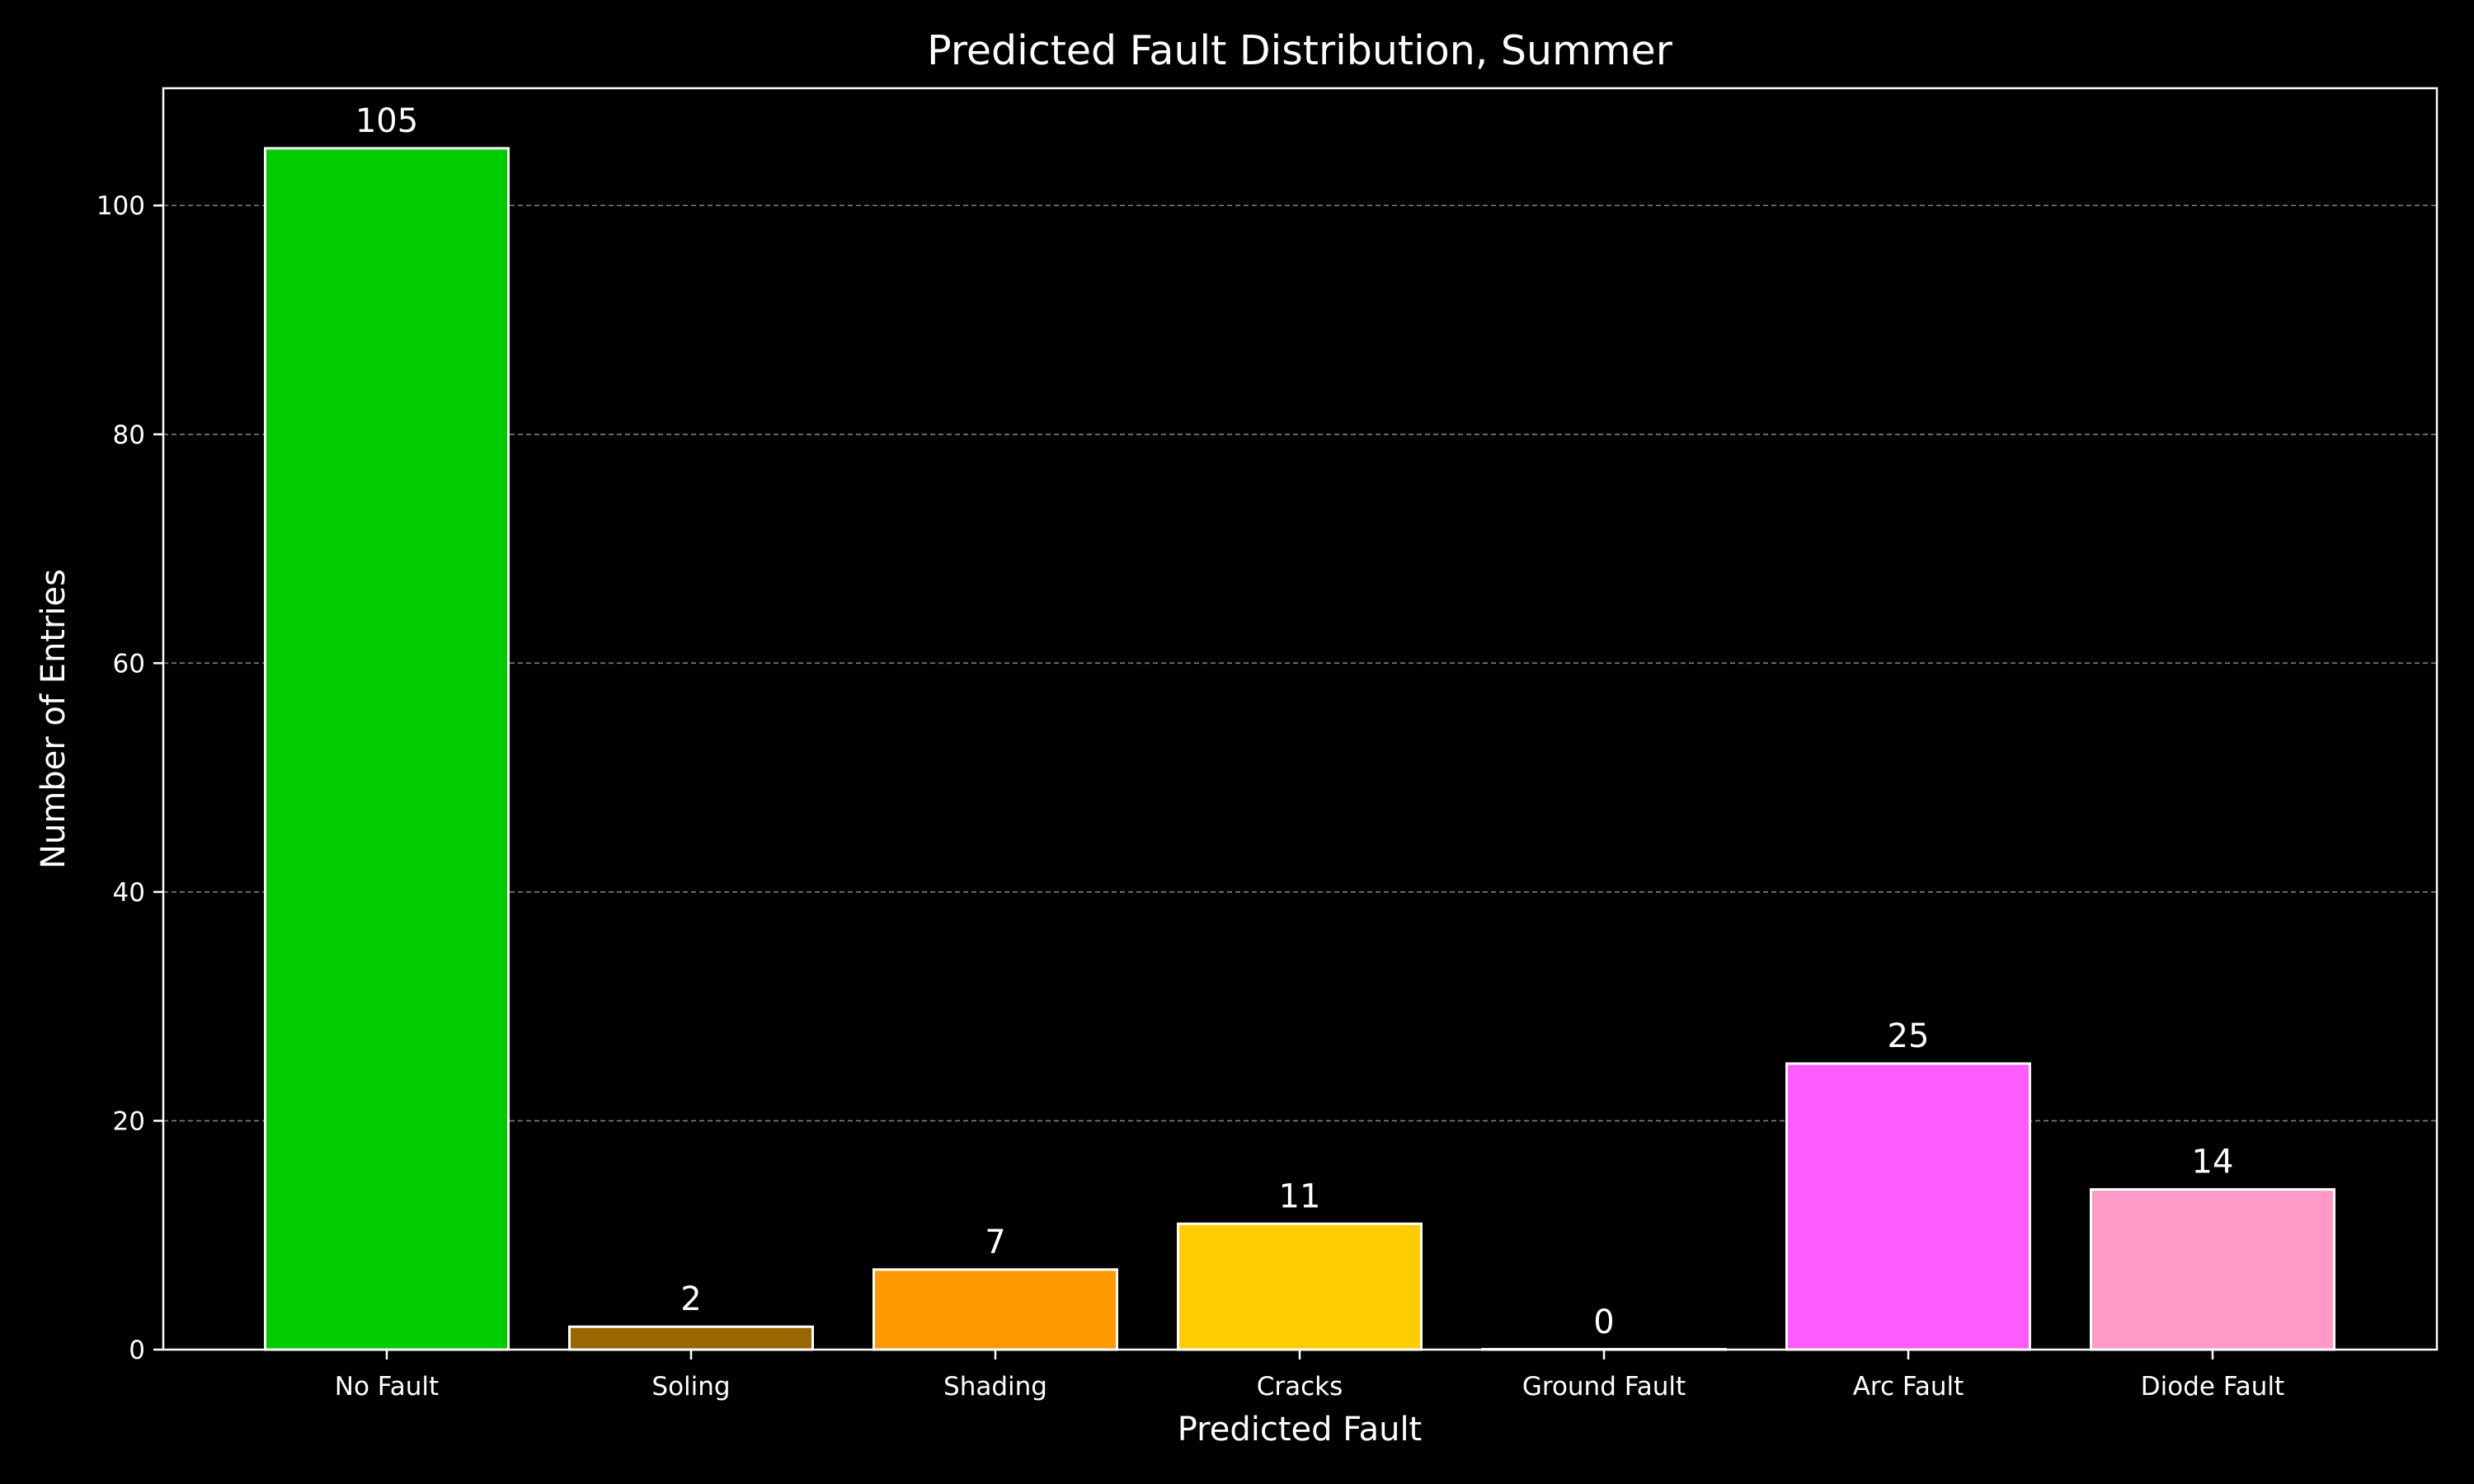 The width and height of the screenshot is (2474, 1484). Describe the element at coordinates (1603, 1322) in the screenshot. I see `bar-value-label: 0` at that location.